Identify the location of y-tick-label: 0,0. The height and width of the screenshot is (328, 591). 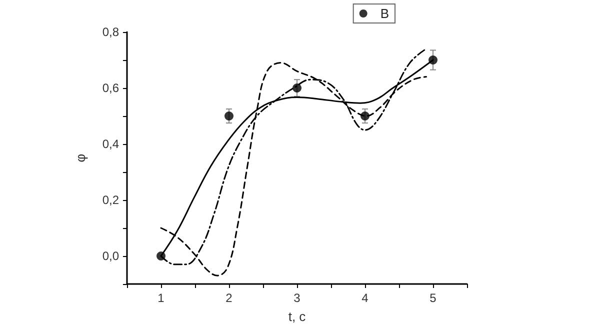
(111, 256).